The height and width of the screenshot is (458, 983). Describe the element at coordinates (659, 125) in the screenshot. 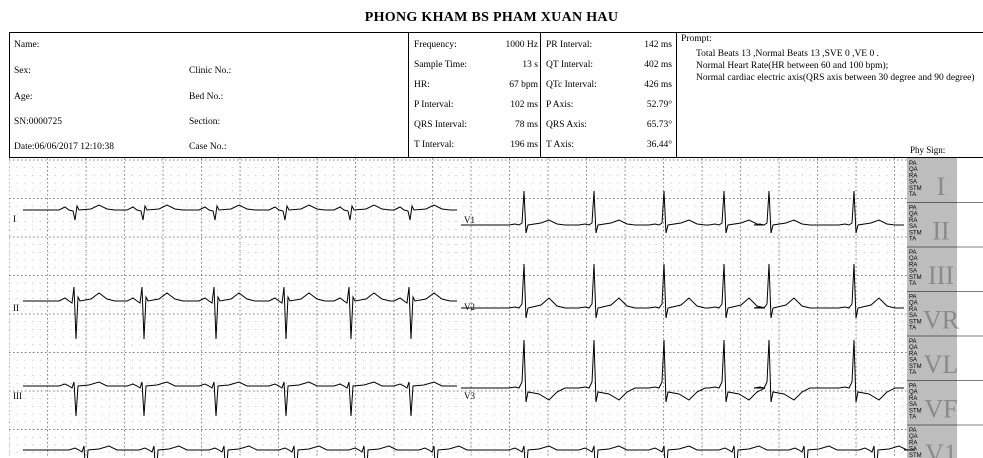

I see `param-value: 65.73°` at that location.